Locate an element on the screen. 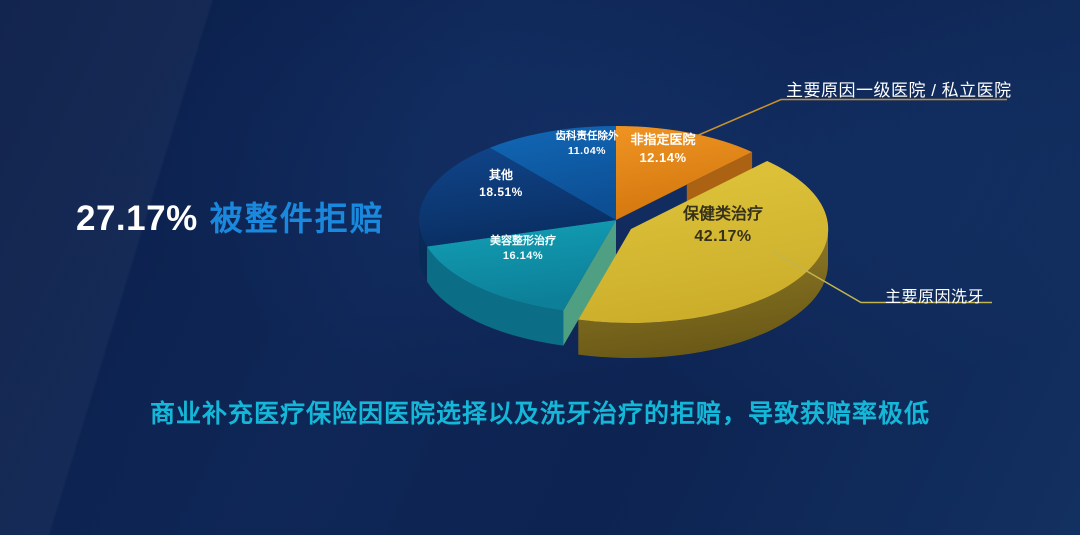 This screenshot has width=1080, height=535. caption: 商业补充医疗保险因医院选择以及洗牙治疗的拒赔，导致获赔率极低 is located at coordinates (539, 414).